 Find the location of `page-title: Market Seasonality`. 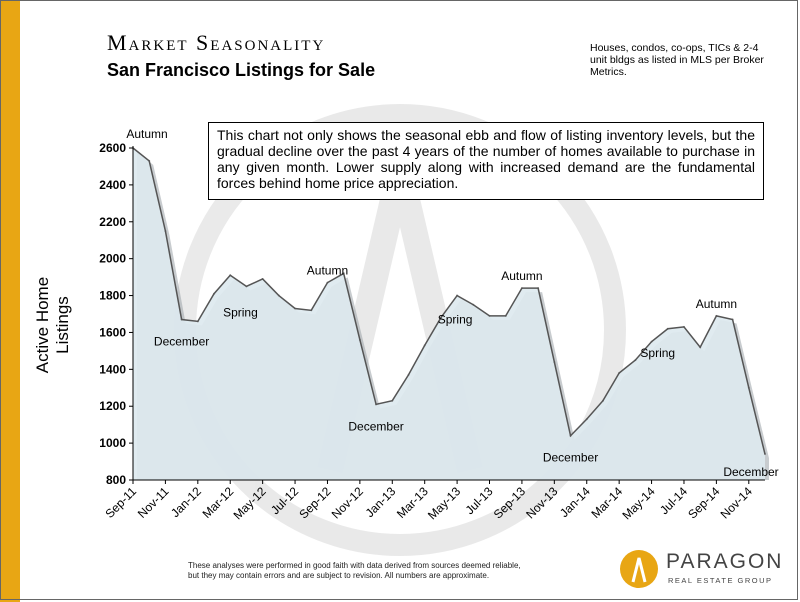

page-title: Market Seasonality is located at coordinates (216, 42).